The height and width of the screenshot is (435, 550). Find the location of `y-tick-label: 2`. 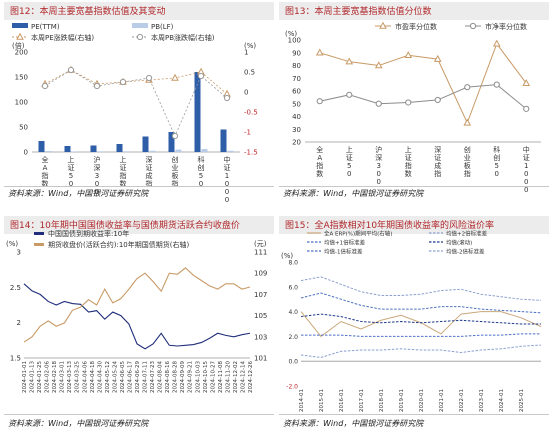

y-tick-label: 2 is located at coordinates (19, 323).